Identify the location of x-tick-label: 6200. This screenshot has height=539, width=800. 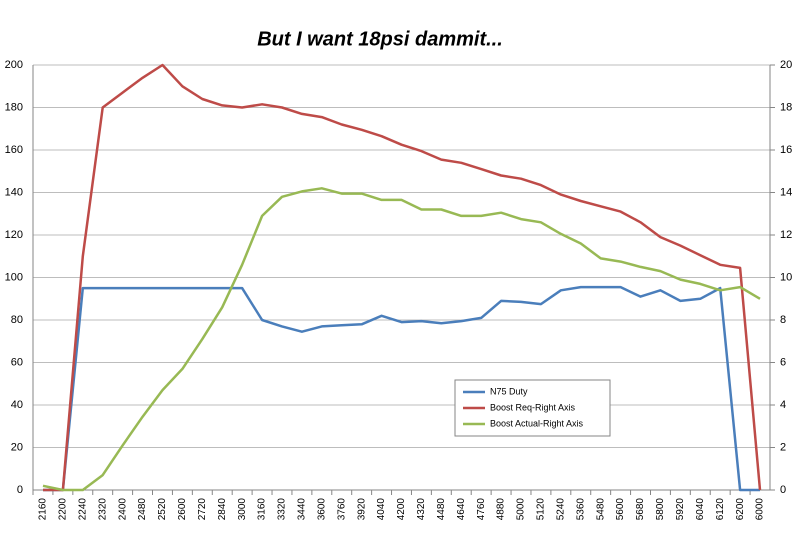
(740, 509).